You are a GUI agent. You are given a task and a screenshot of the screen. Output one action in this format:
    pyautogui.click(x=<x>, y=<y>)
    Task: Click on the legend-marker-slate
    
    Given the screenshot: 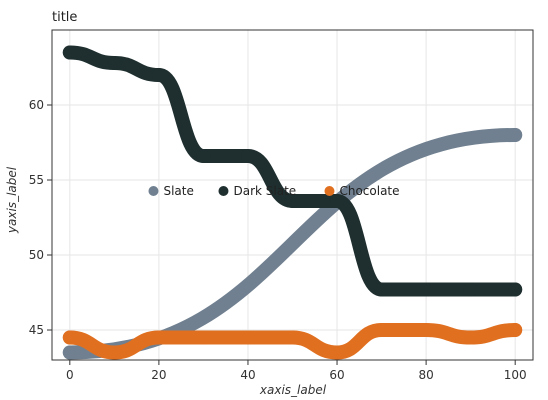 What is the action you would take?
    pyautogui.click(x=153, y=191)
    